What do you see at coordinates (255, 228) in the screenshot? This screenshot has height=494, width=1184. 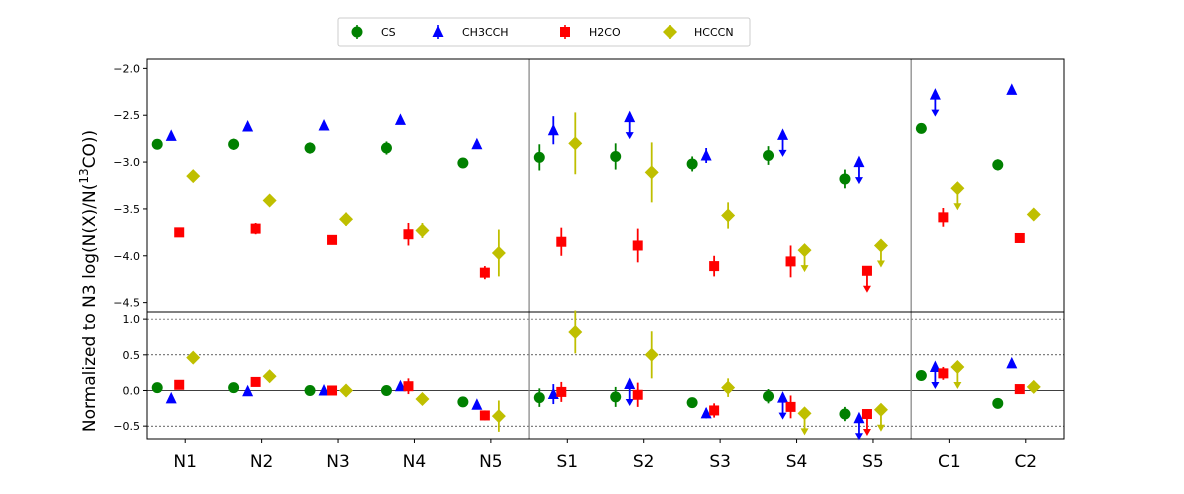 I see `data-point-h2co-n2` at bounding box center [255, 228].